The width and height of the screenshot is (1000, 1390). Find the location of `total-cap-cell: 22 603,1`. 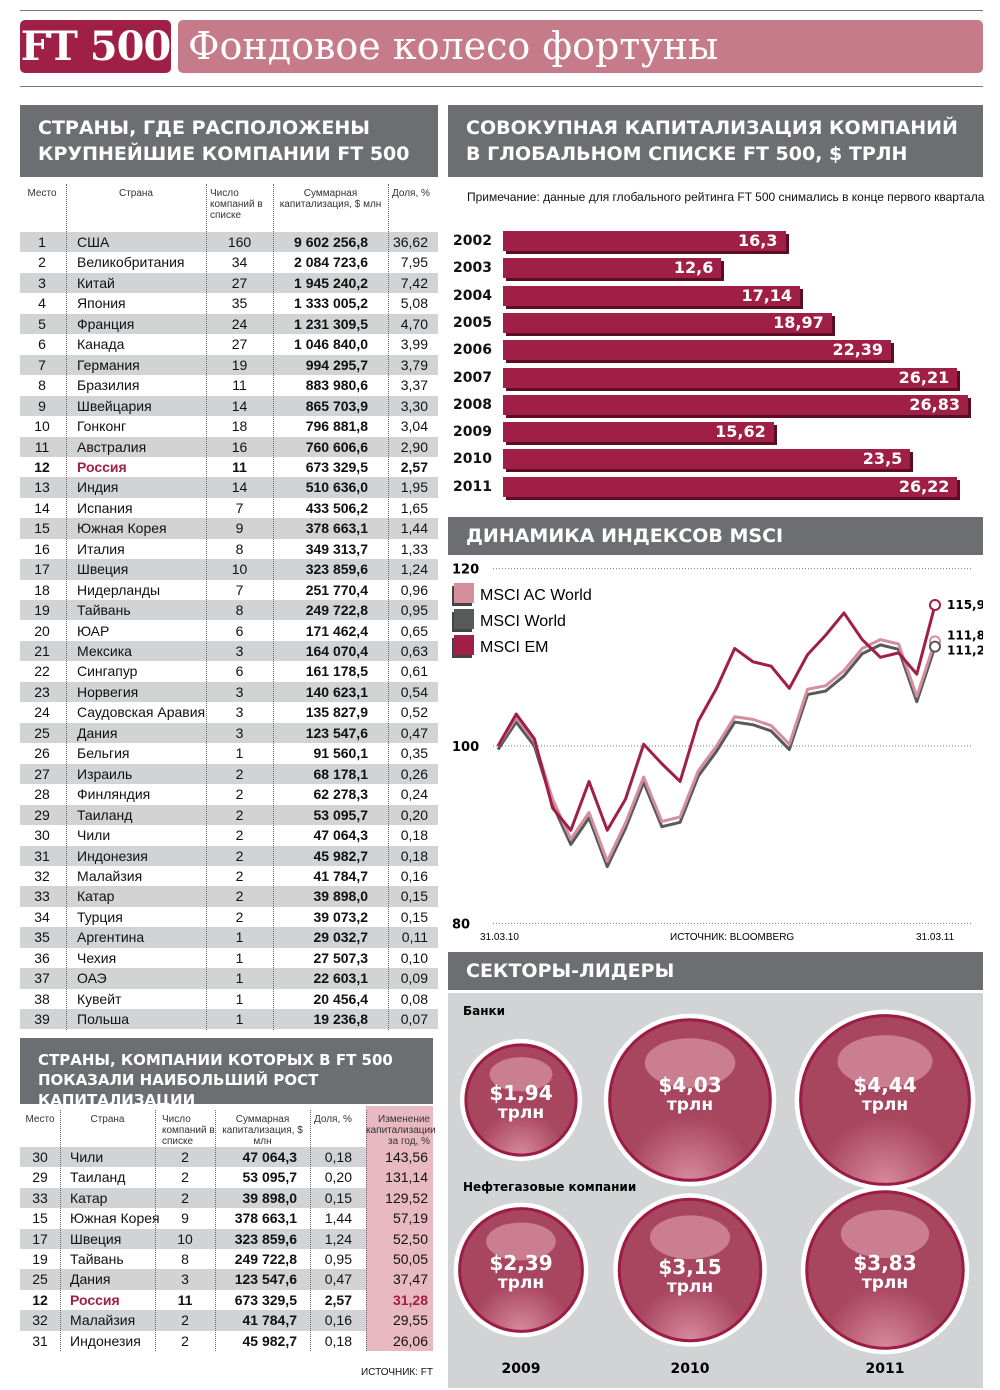

total-cap-cell: 22 603,1 is located at coordinates (341, 978).